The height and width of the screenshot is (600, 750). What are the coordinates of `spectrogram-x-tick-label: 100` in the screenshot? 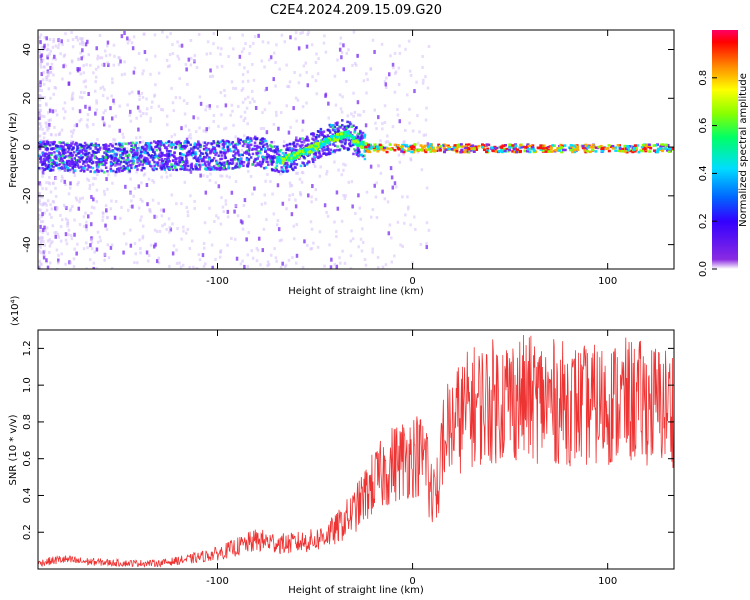 It's located at (607, 281).